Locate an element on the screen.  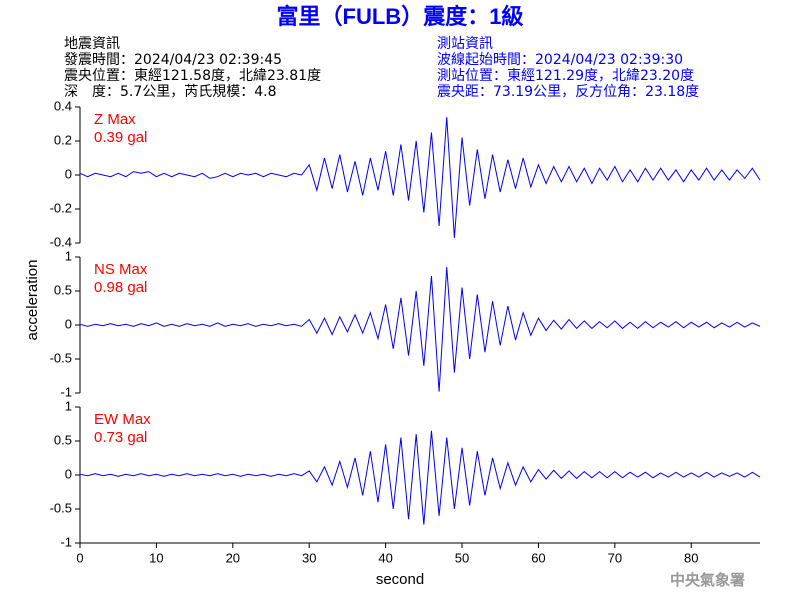
y-tick-label: 0.4 is located at coordinates (63, 105).